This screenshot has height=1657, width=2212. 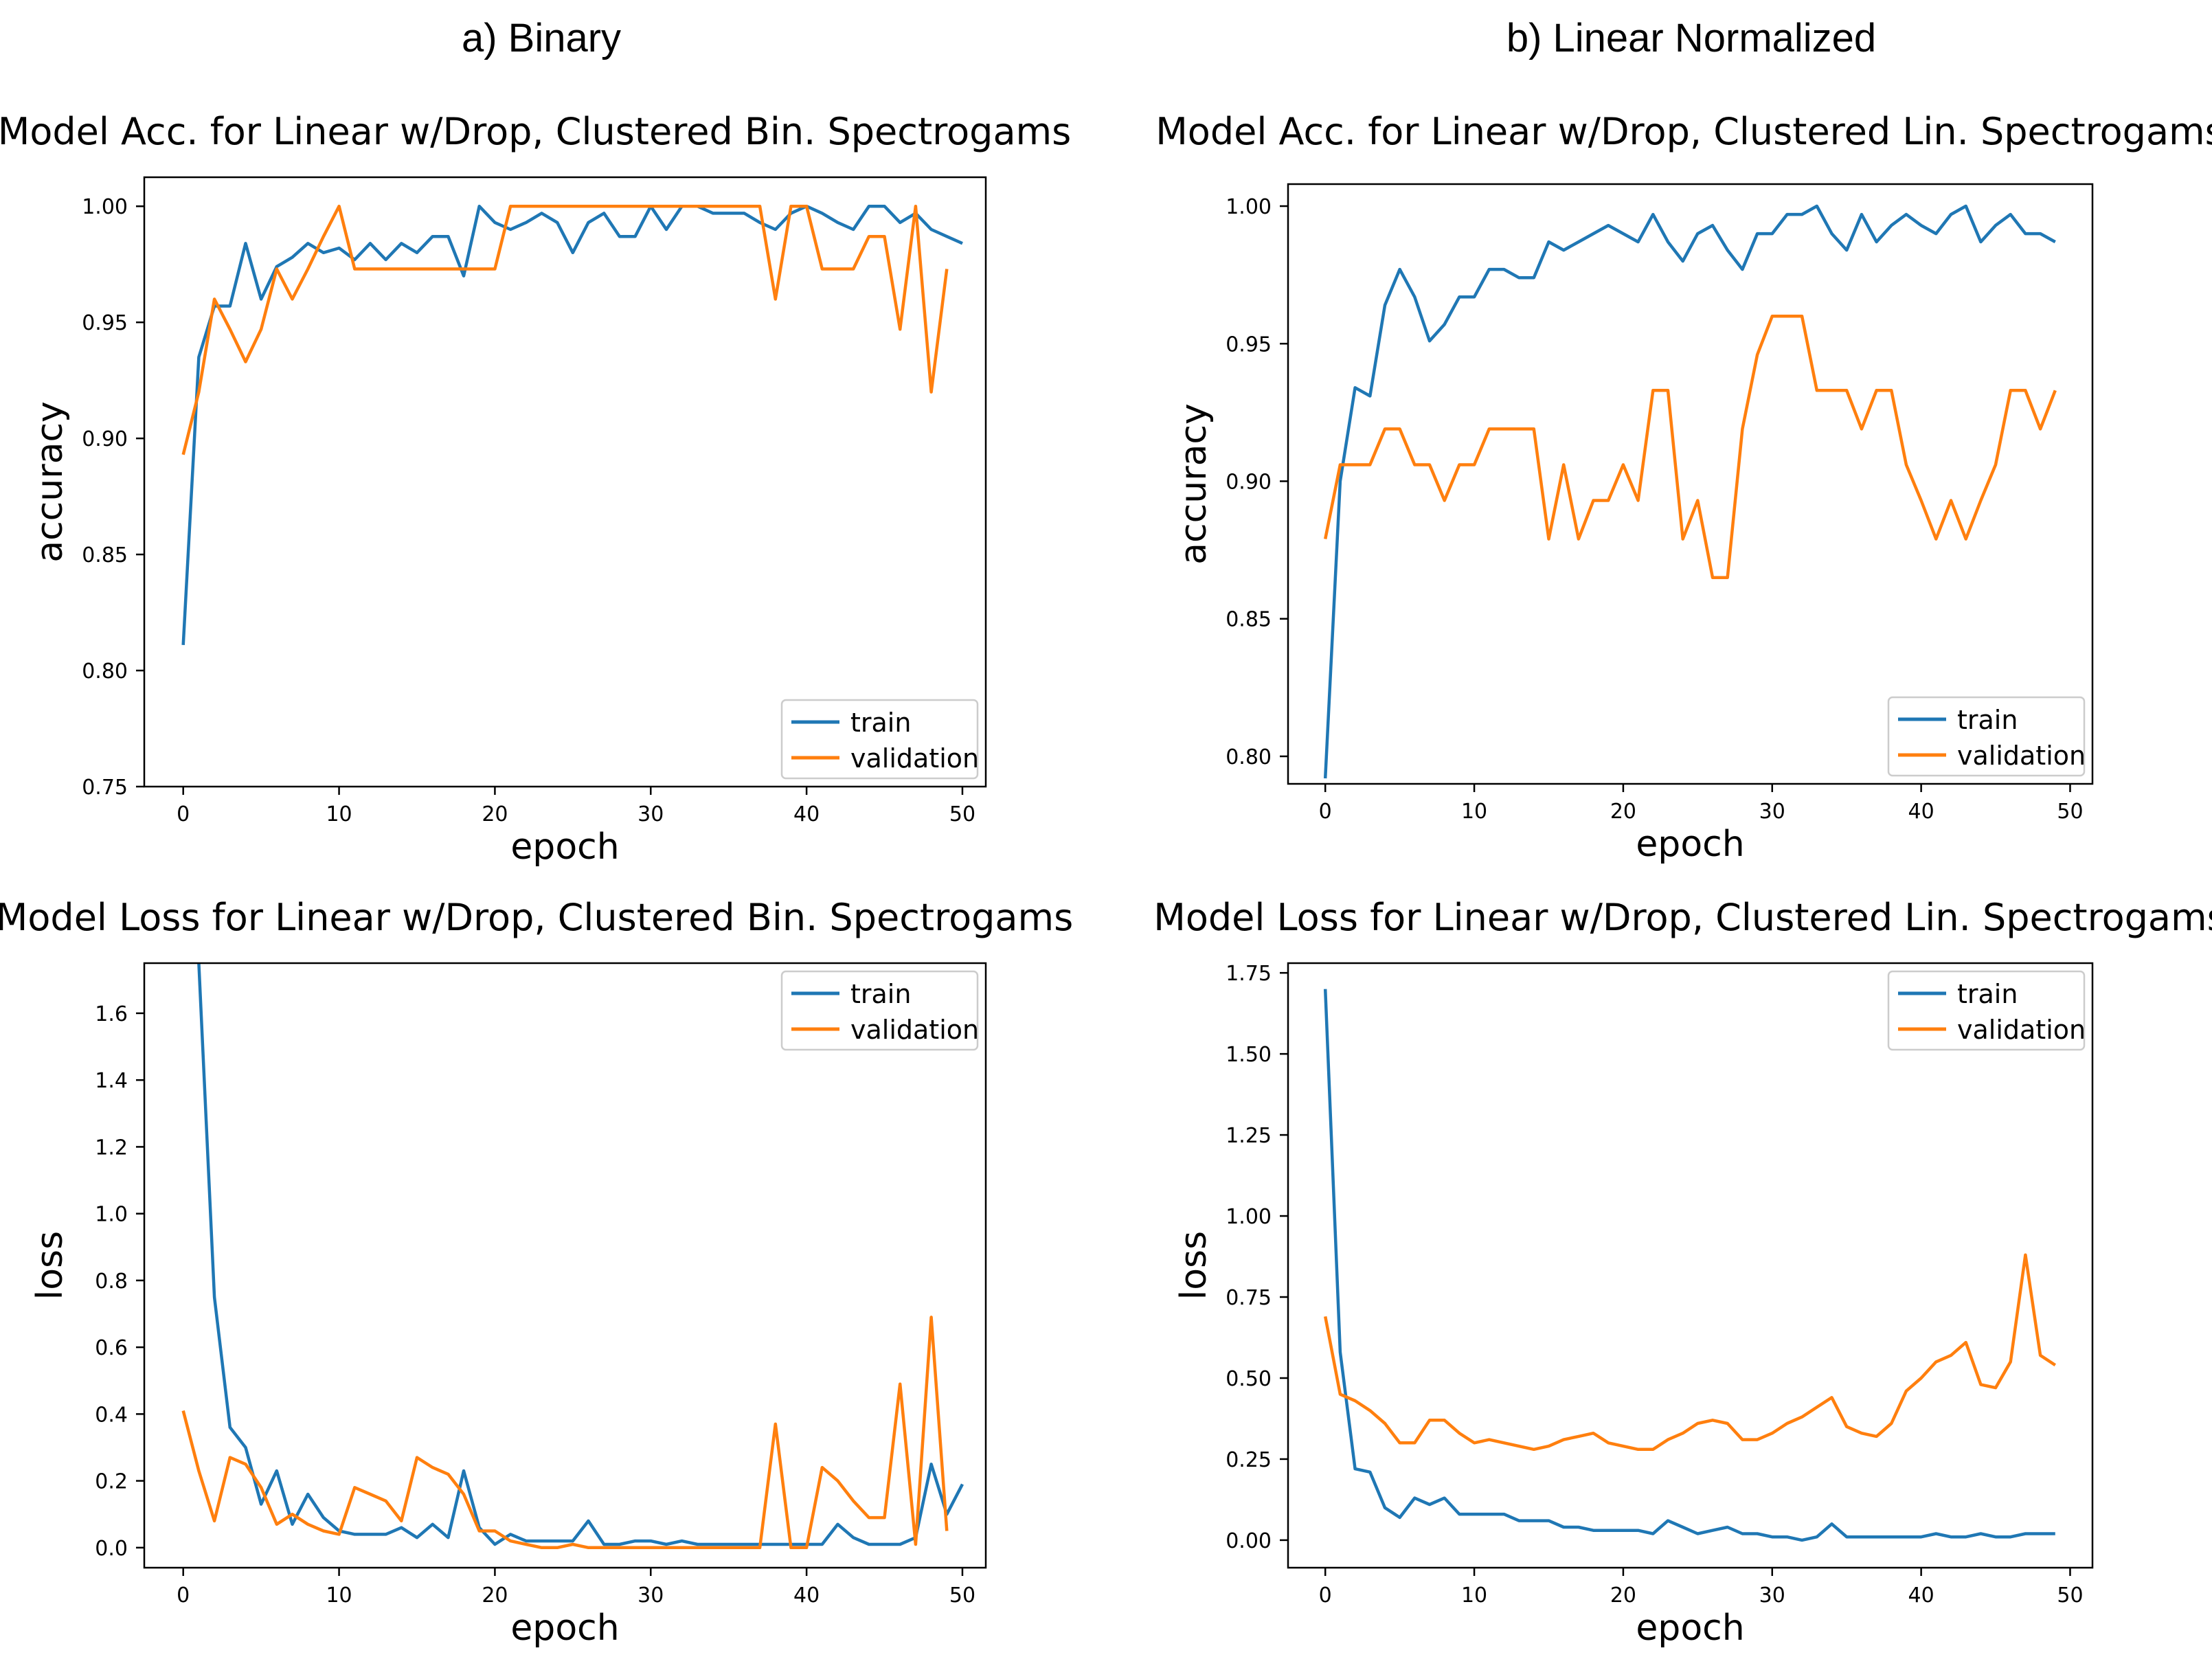 What do you see at coordinates (105, 555) in the screenshot?
I see `acc-bin-ytick-label: 0.85` at bounding box center [105, 555].